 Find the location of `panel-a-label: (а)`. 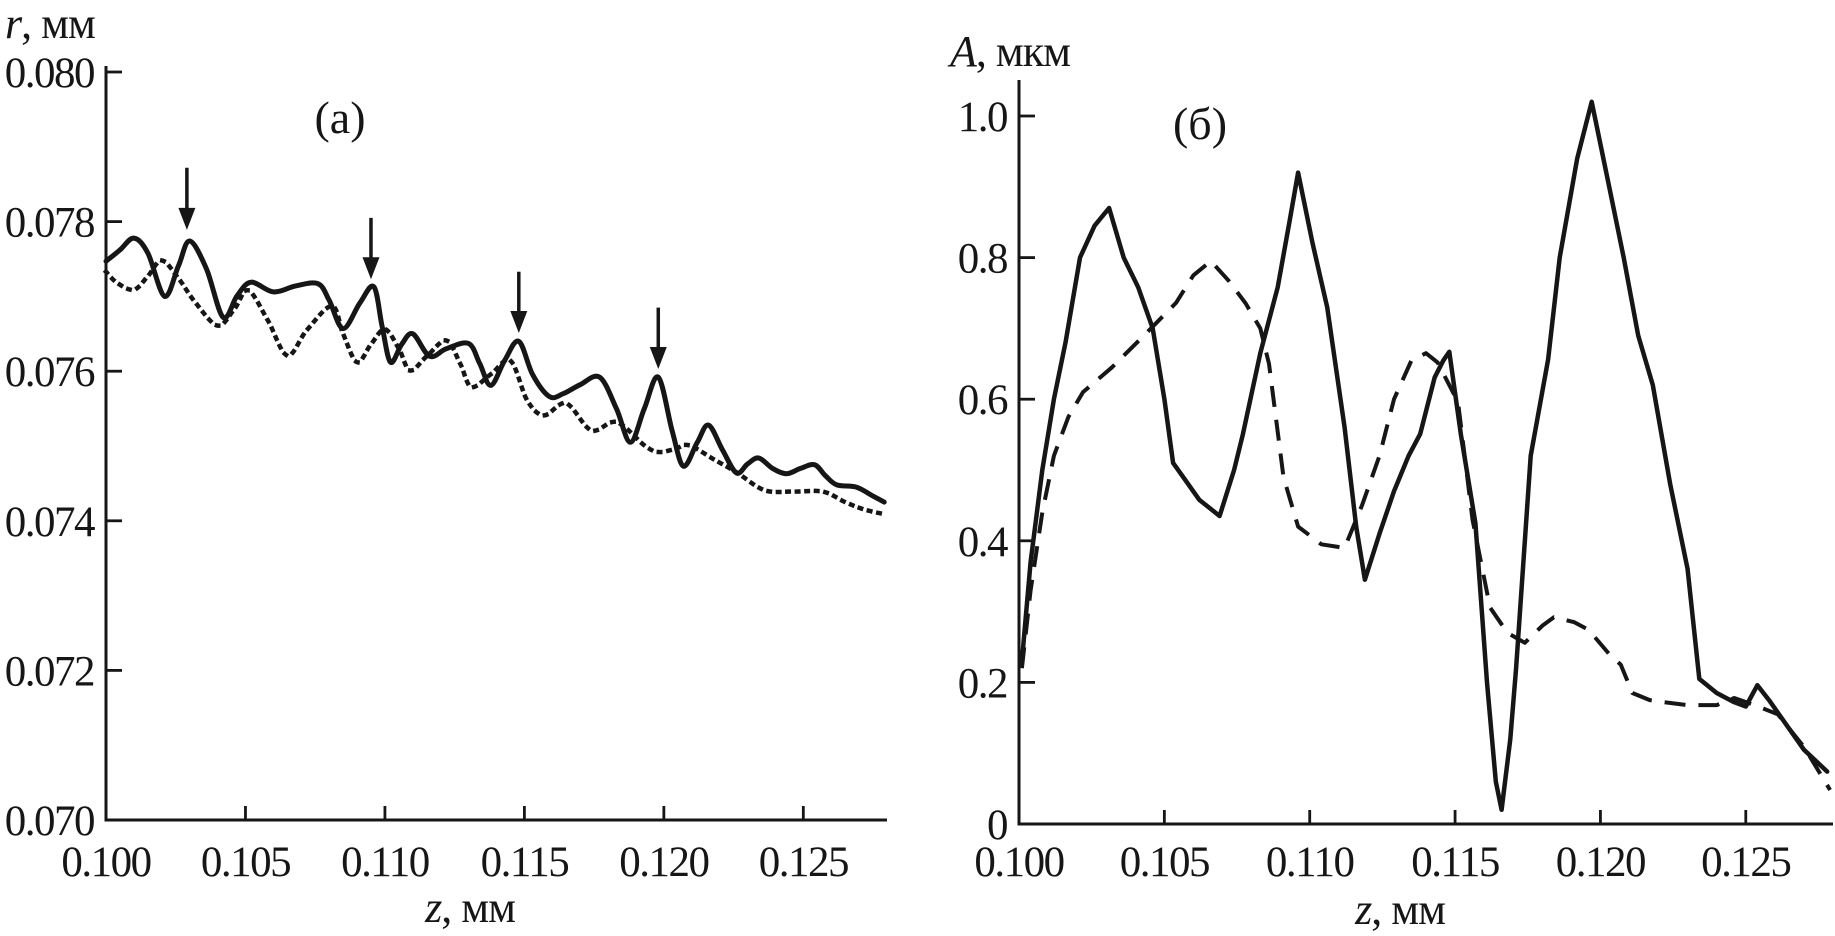

panel-a-label: (а) is located at coordinates (339, 117).